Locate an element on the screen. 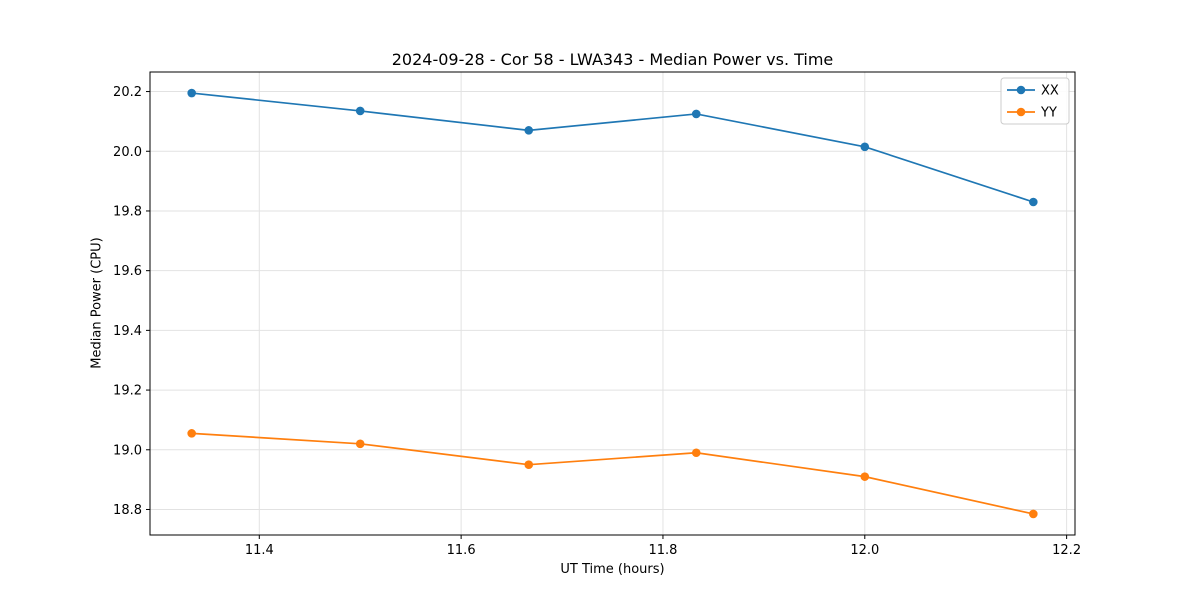 This screenshot has width=1200, height=600. y-tick-label: 19.8 is located at coordinates (127, 211).